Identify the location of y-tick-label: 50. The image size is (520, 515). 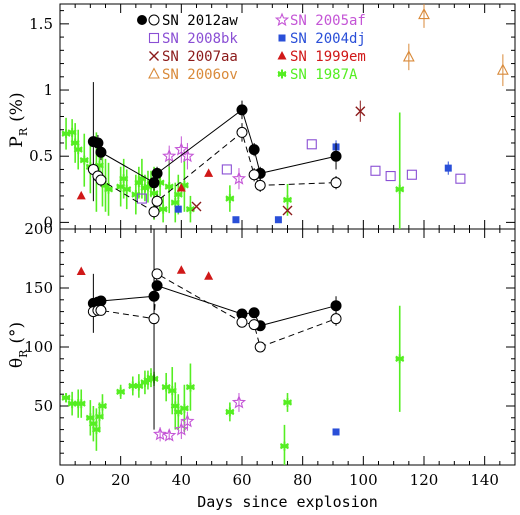
(43, 406).